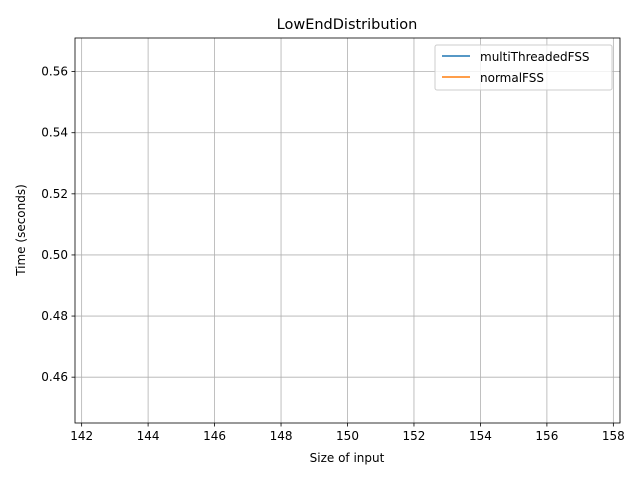  I want to click on x-tick-label: 154, so click(480, 436).